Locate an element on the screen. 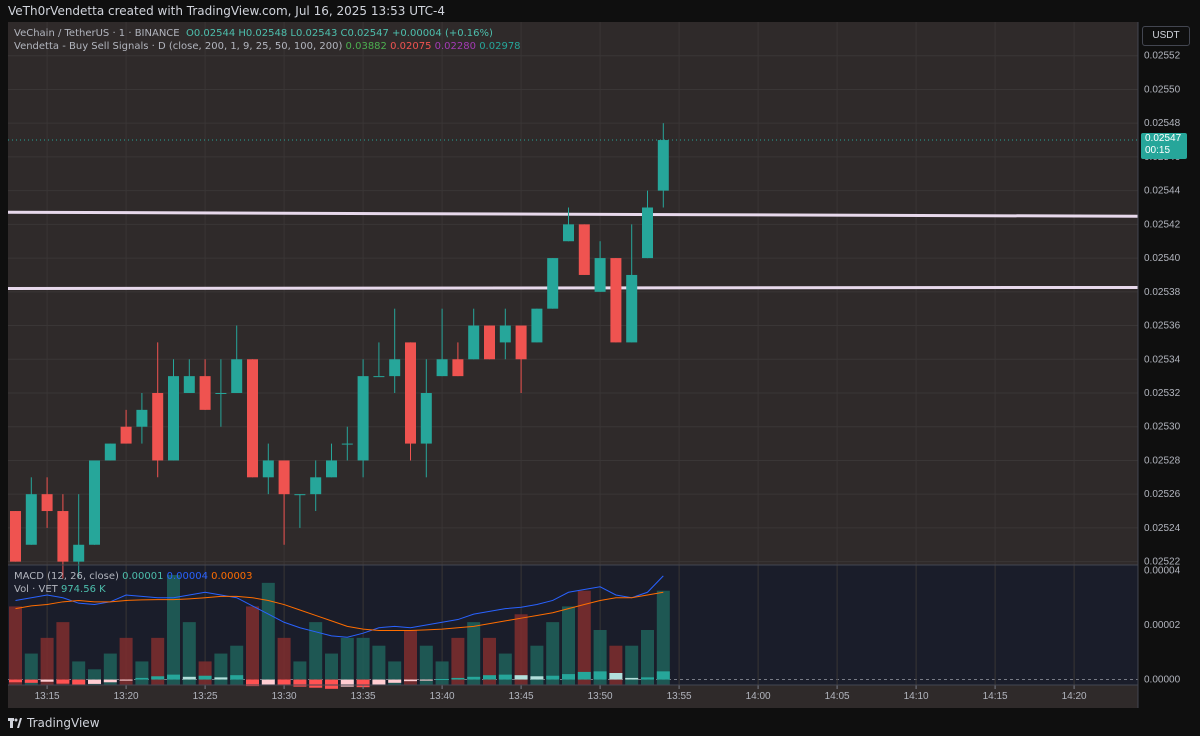 The height and width of the screenshot is (736, 1200). last-price-tag: 0.02547 00:15 is located at coordinates (1164, 146).